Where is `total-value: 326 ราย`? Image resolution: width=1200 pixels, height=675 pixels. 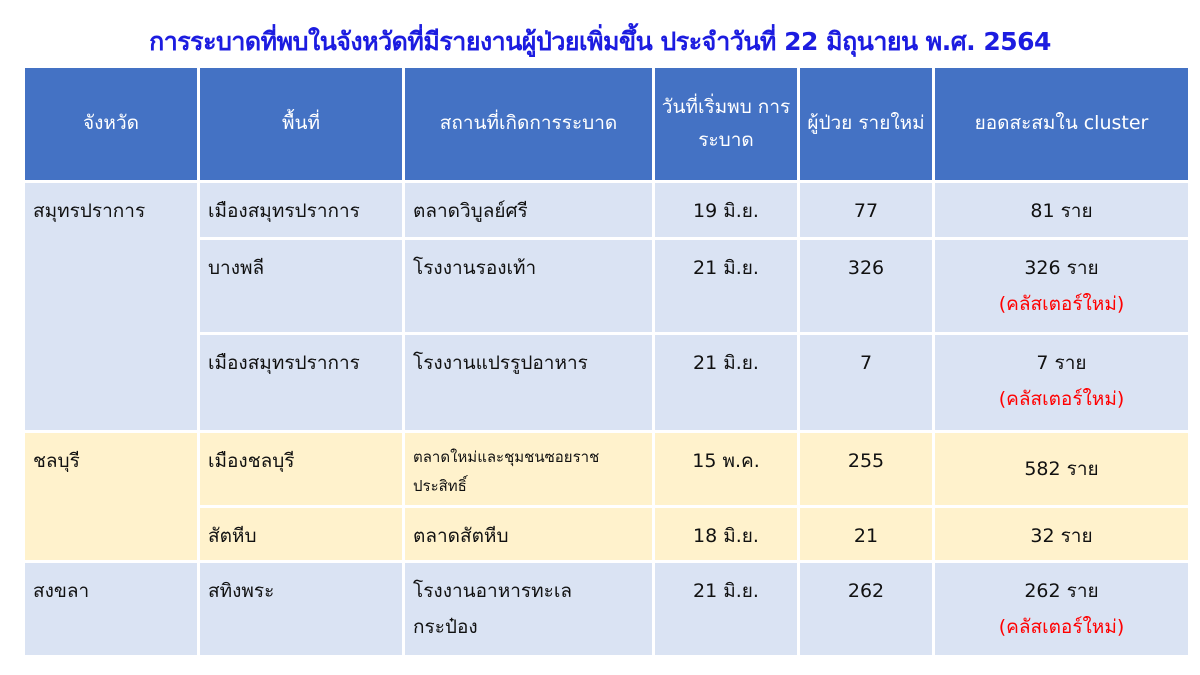
total-value: 326 ราย is located at coordinates (1061, 268).